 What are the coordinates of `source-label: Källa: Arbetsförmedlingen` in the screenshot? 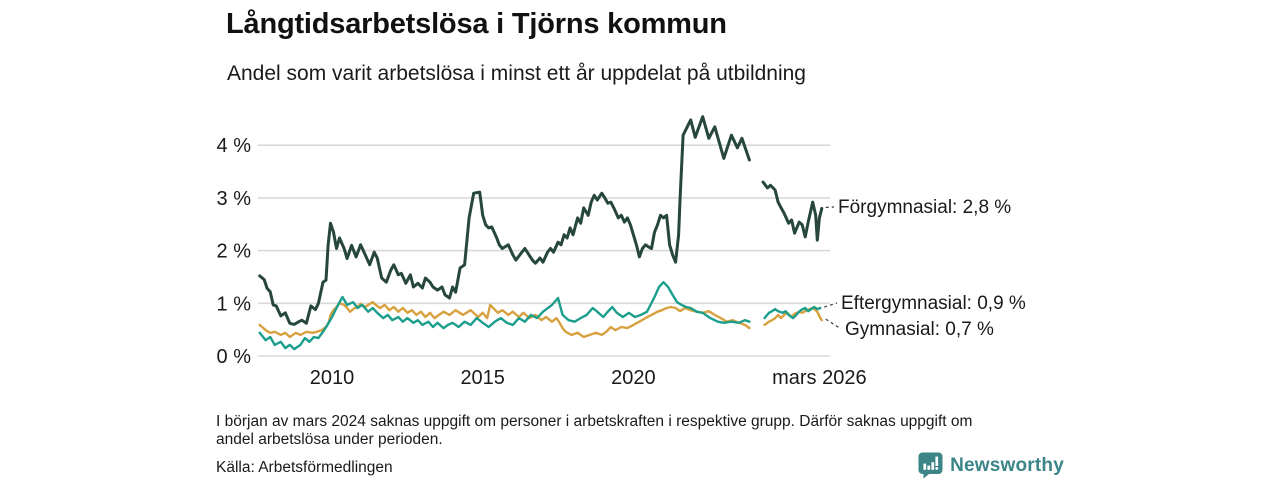 It's located at (304, 467).